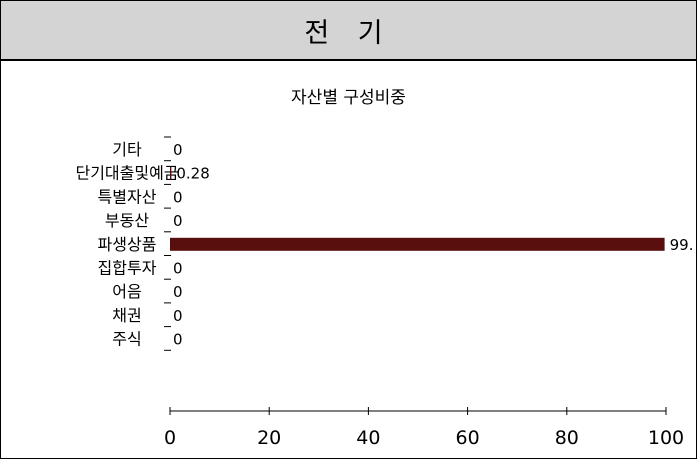  What do you see at coordinates (368, 438) in the screenshot?
I see `x-tick-label: 40` at bounding box center [368, 438].